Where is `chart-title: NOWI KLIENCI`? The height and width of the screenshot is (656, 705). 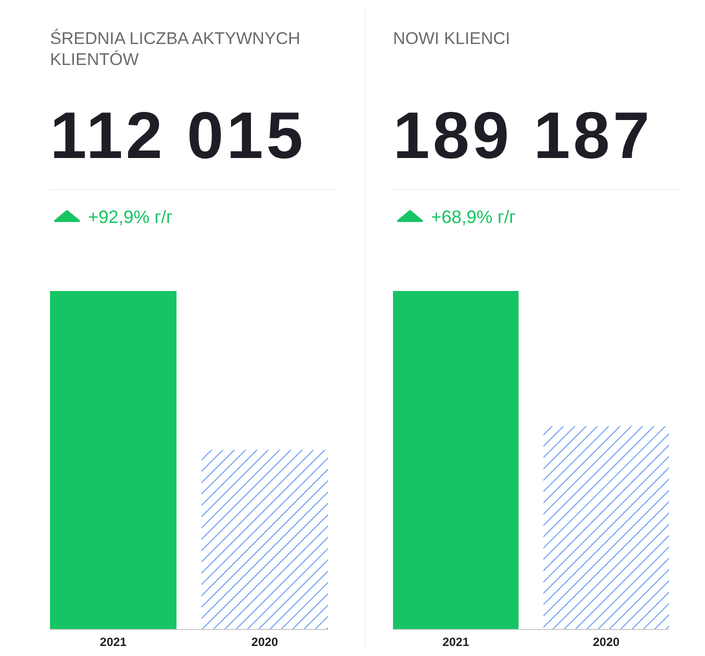 chart-title: NOWI KLIENCI is located at coordinates (451, 38).